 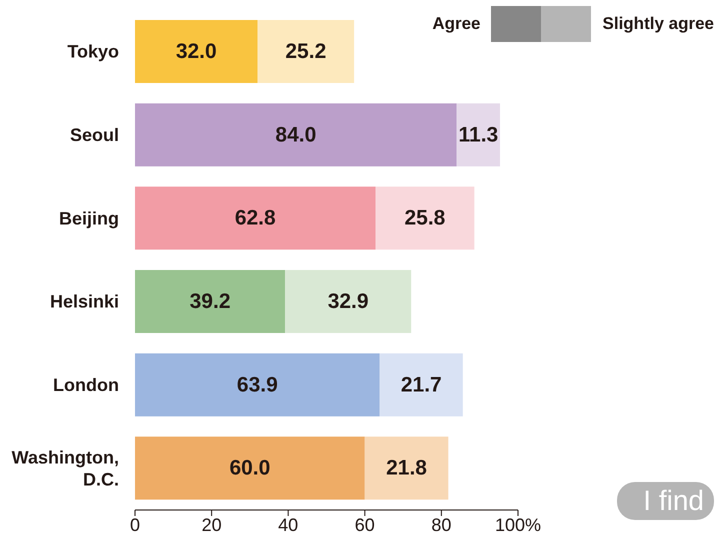 I want to click on x-tick-label: 60, so click(x=364, y=524).